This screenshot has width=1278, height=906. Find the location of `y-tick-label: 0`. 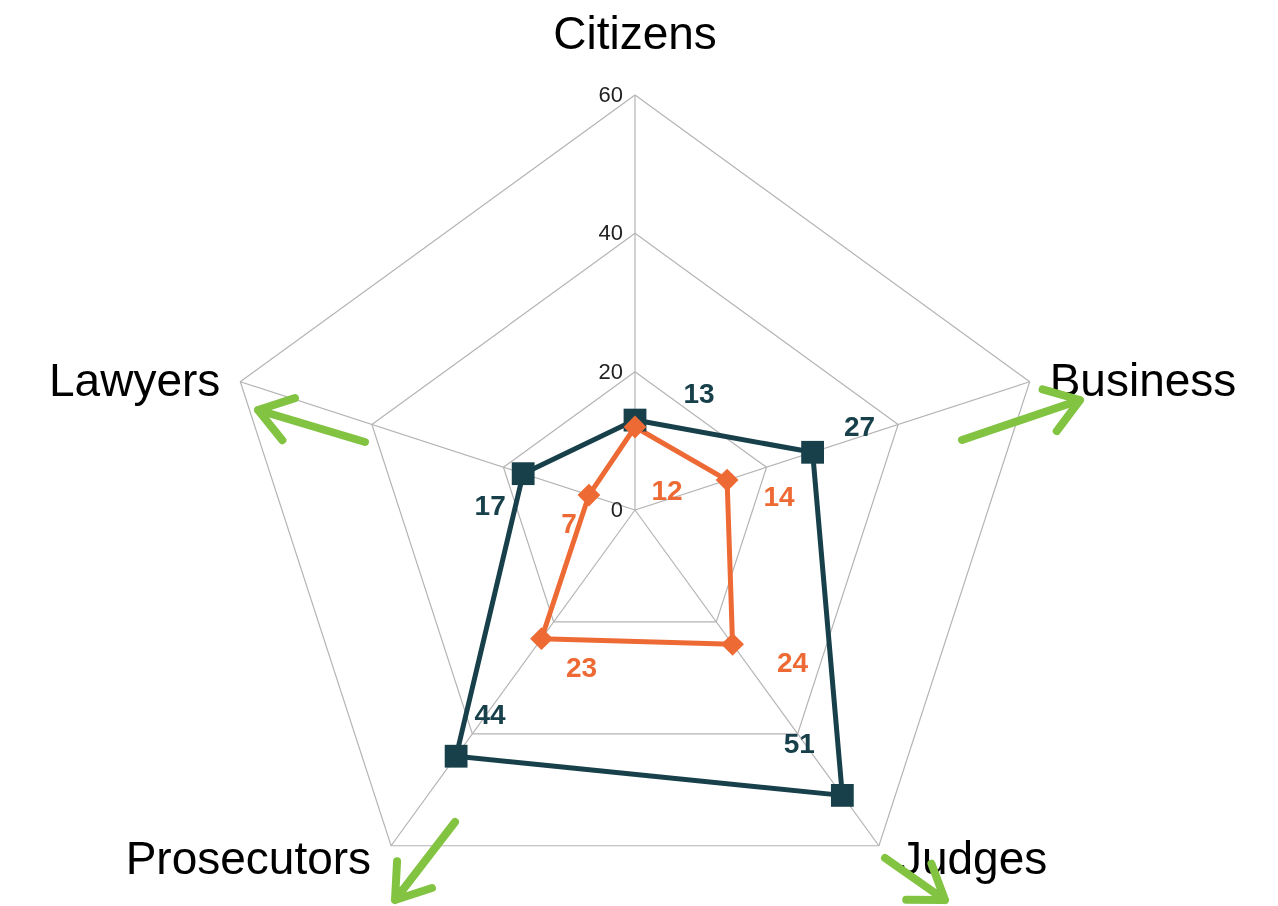

y-tick-label: 0 is located at coordinates (616, 509).